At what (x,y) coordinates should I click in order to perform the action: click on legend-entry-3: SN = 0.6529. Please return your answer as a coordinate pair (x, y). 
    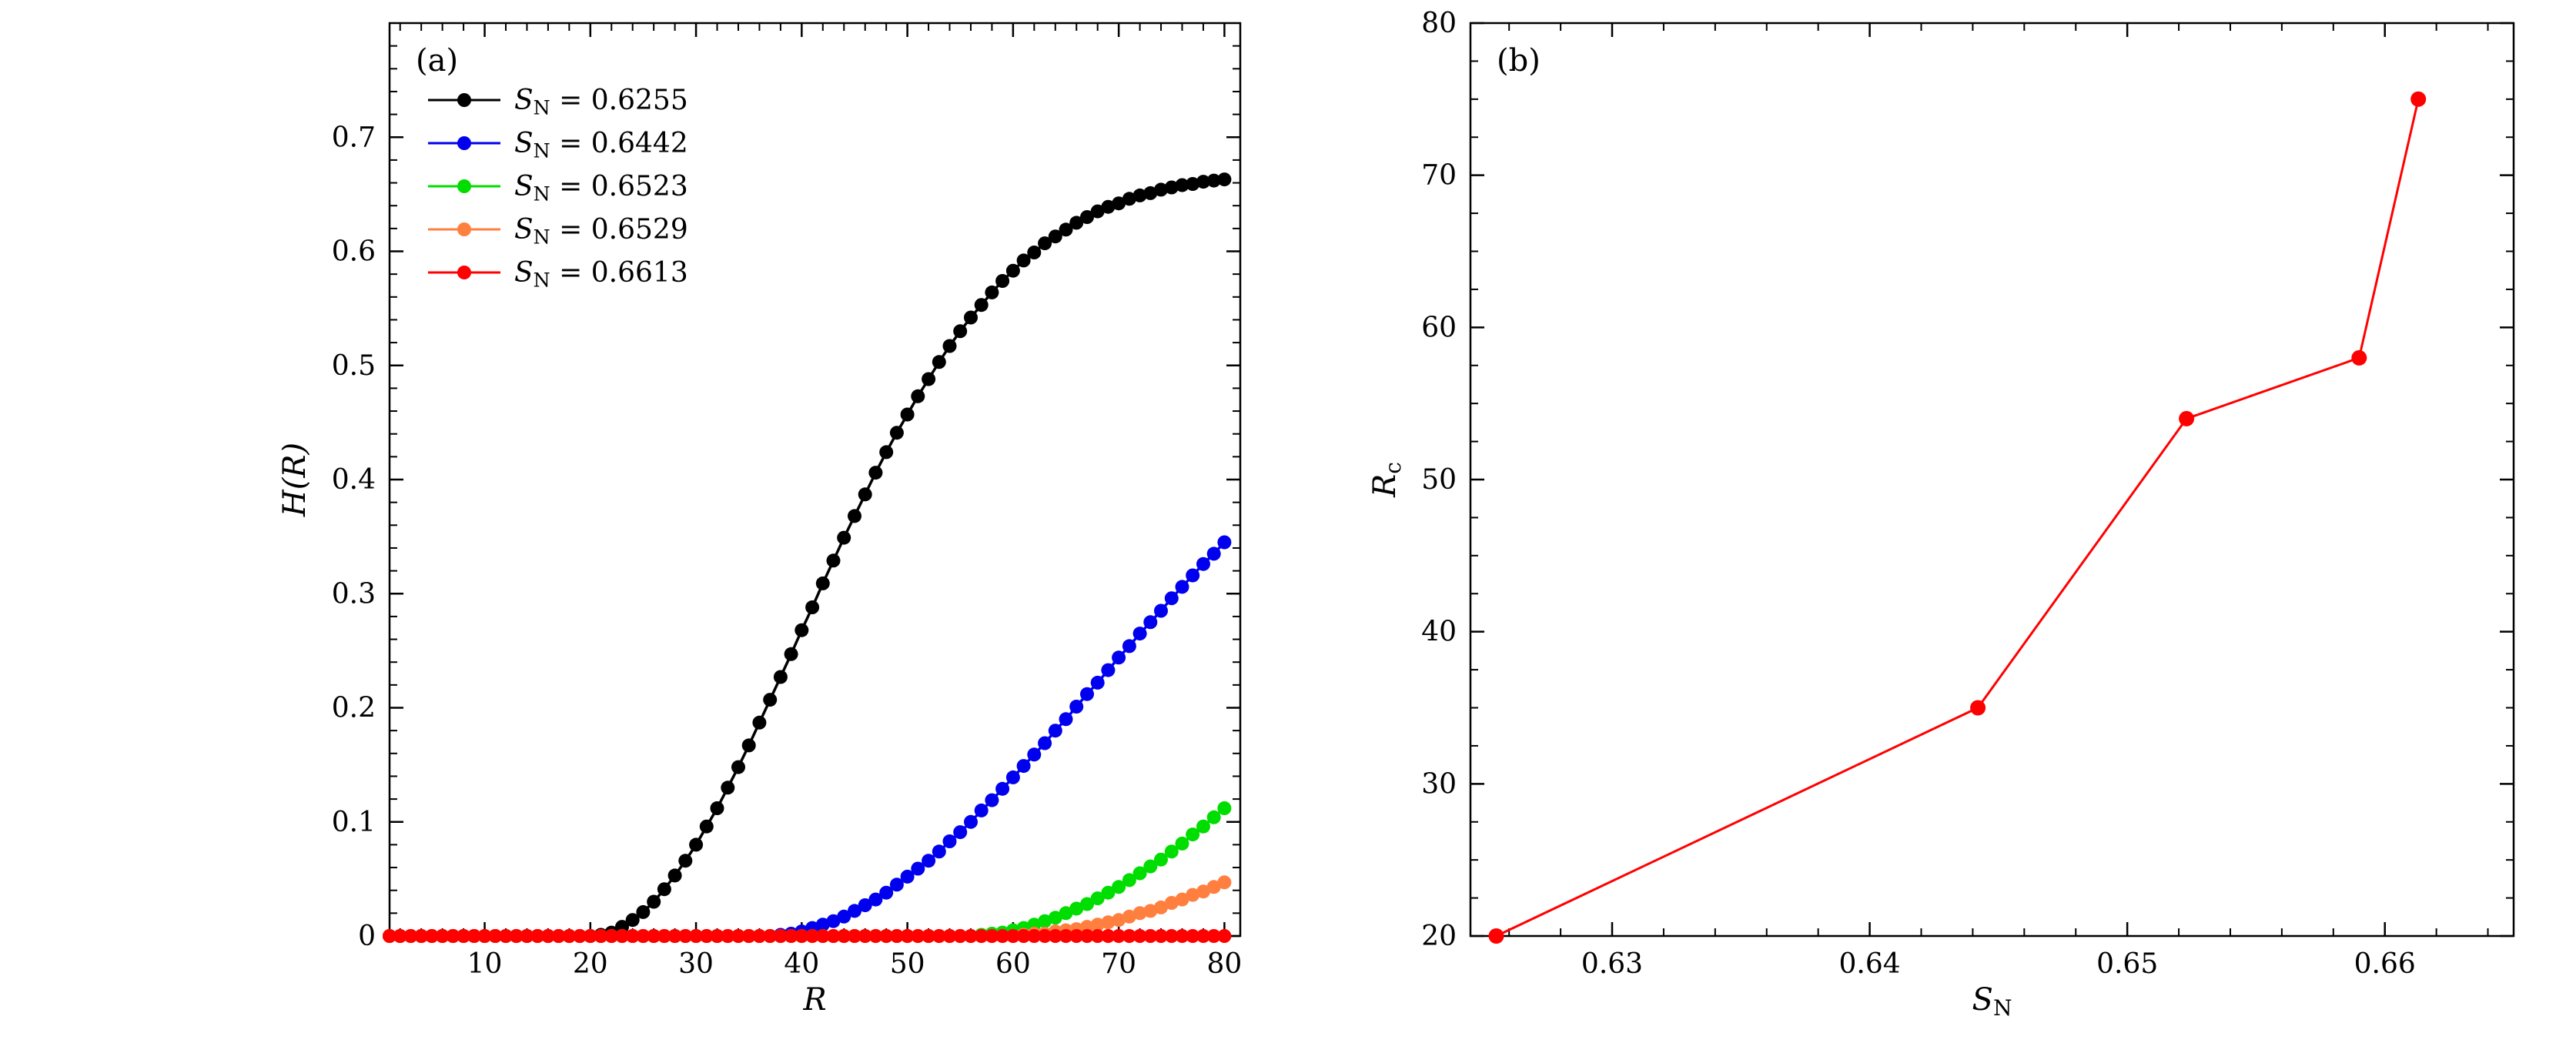
    Looking at the image, I should click on (558, 231).